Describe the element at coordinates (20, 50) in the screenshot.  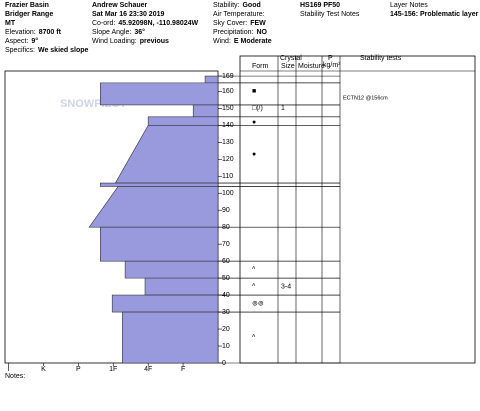
I see `field-label: Specifics:` at that location.